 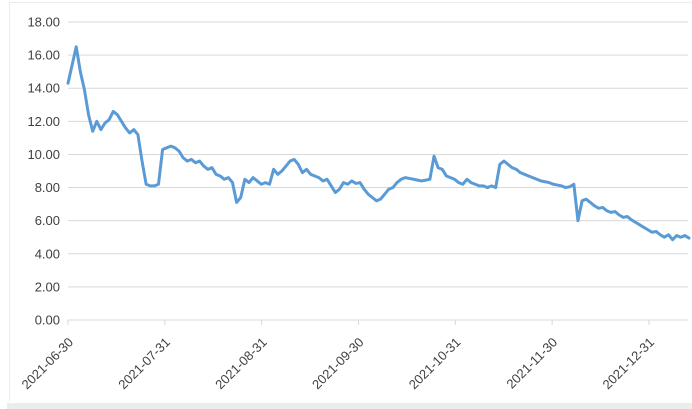 I want to click on x-tick-label: 2021-06-30, so click(x=47, y=364).